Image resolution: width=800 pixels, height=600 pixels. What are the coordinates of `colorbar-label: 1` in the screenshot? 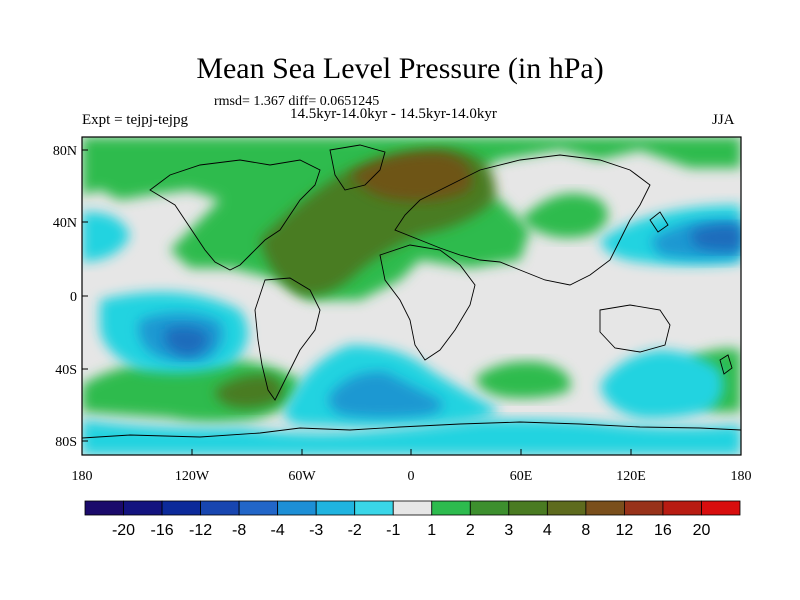 It's located at (431, 530).